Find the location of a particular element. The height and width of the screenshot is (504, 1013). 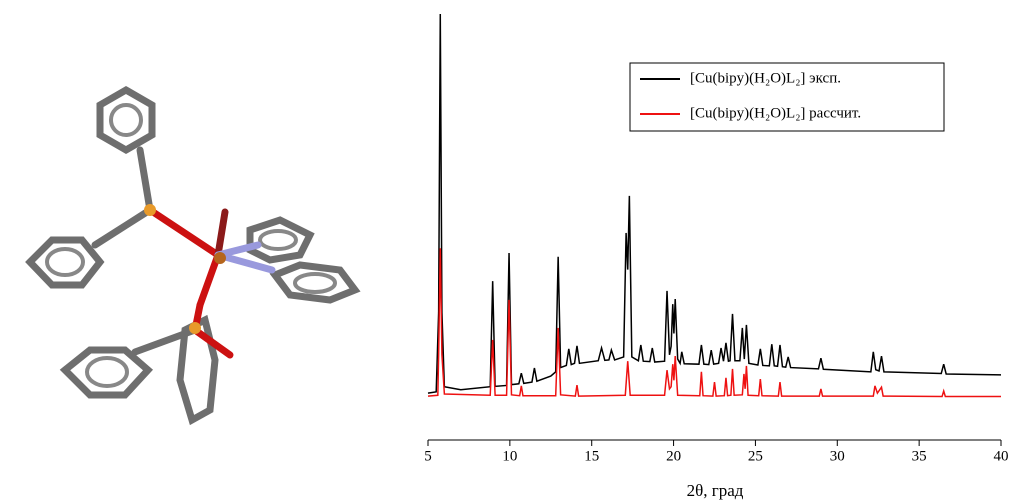

x-tick-label: 35 is located at coordinates (919, 456).